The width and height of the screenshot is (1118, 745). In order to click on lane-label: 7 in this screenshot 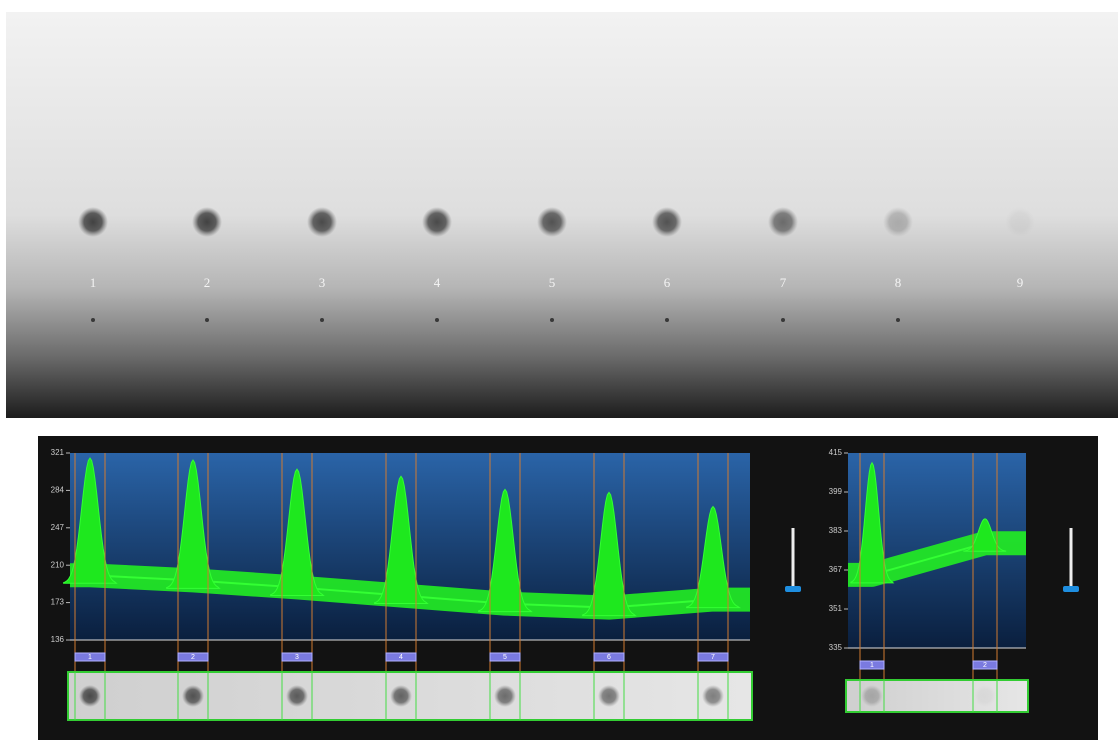, I will do `click(713, 657)`.